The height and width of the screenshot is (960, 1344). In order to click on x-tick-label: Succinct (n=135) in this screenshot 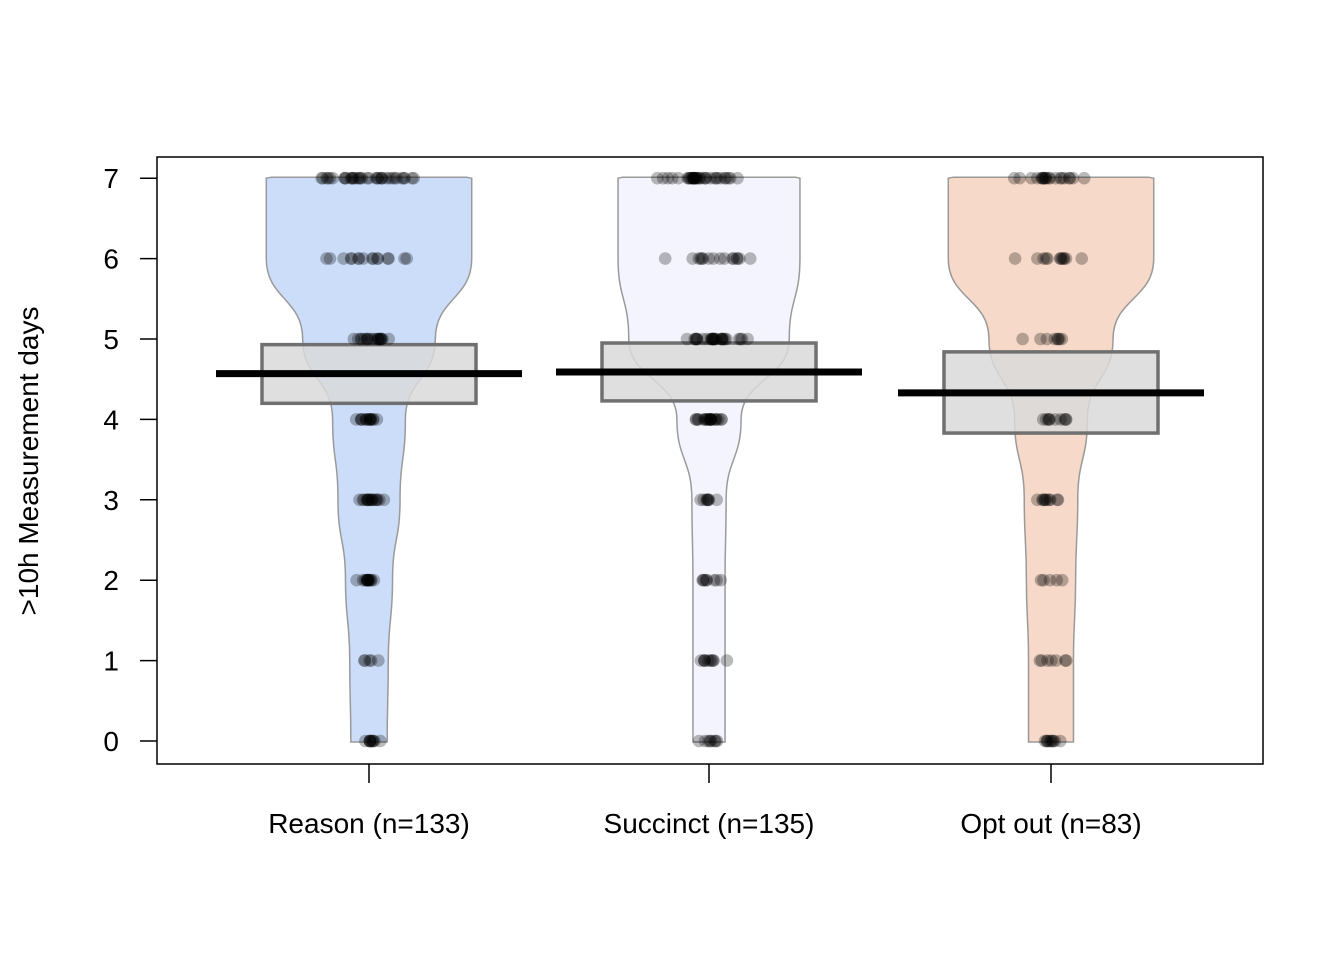, I will do `click(709, 823)`.